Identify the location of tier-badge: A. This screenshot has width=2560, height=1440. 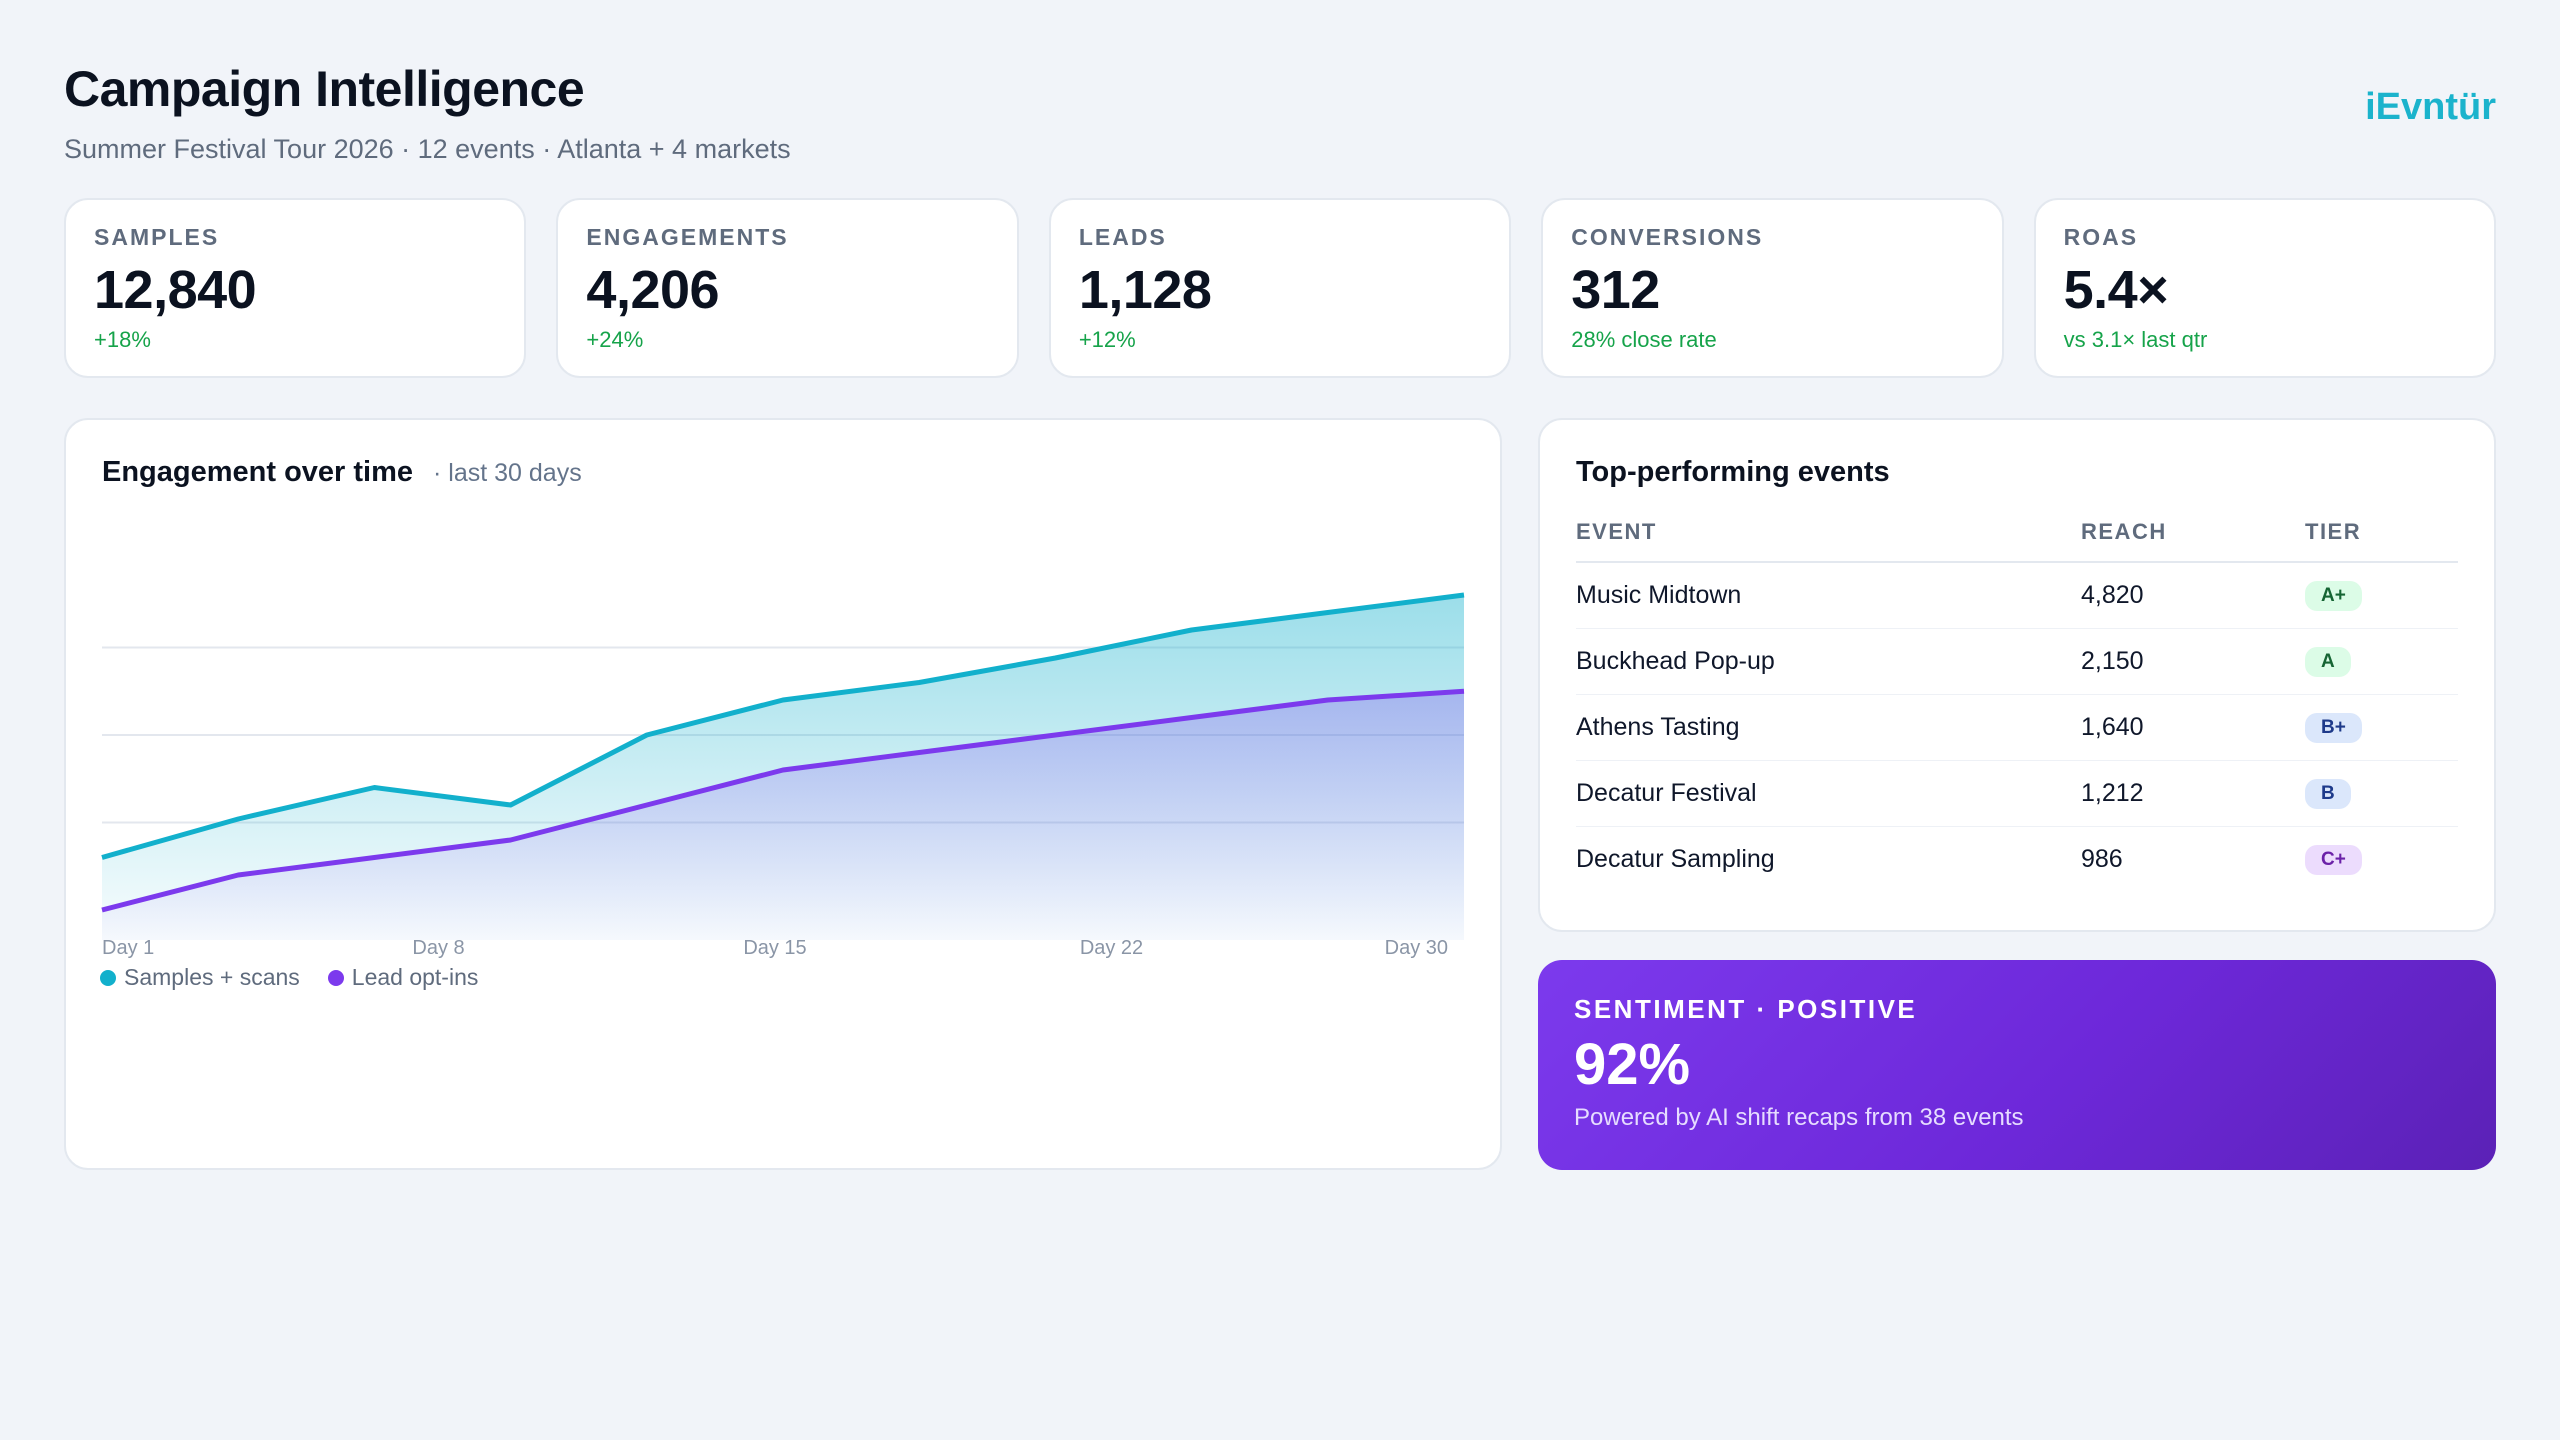
(2328, 662).